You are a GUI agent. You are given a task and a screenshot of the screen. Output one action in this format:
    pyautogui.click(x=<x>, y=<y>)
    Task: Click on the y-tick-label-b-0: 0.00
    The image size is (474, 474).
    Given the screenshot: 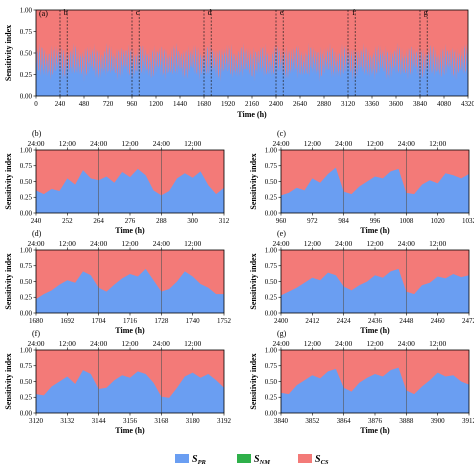 What is the action you would take?
    pyautogui.click(x=26, y=213)
    